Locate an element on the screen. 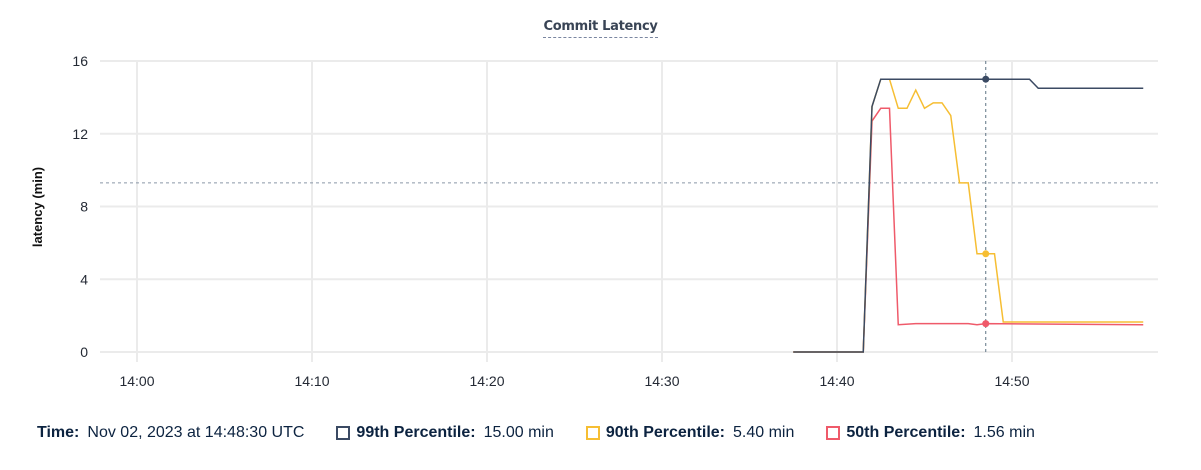  x-tick-label: 14:40 is located at coordinates (836, 381).